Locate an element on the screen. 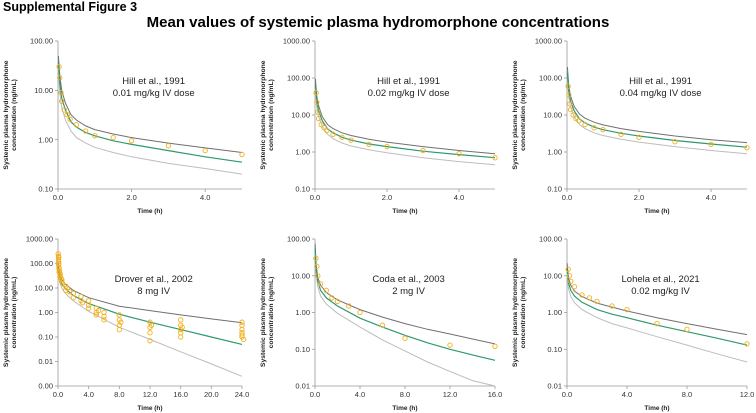  study-annotation: Drover et al., 2002 is located at coordinates (154, 279).